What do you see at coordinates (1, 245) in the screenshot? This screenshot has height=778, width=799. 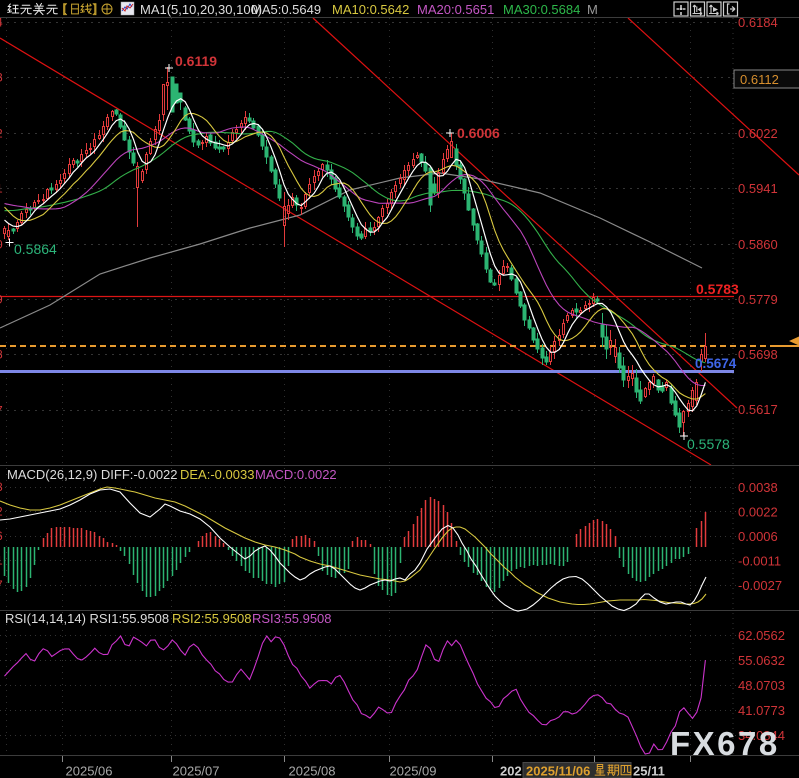 I see `svg-text: 0` at bounding box center [1, 245].